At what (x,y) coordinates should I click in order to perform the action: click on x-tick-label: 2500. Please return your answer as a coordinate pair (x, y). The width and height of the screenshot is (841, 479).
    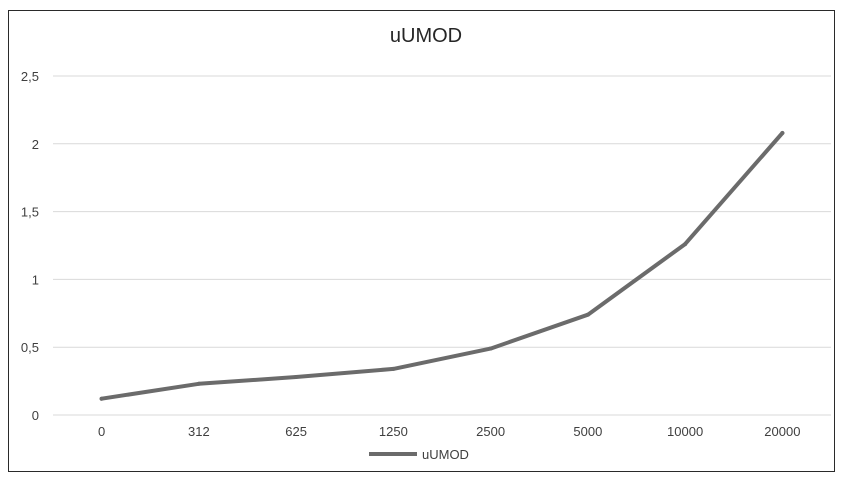
    Looking at the image, I should click on (490, 431).